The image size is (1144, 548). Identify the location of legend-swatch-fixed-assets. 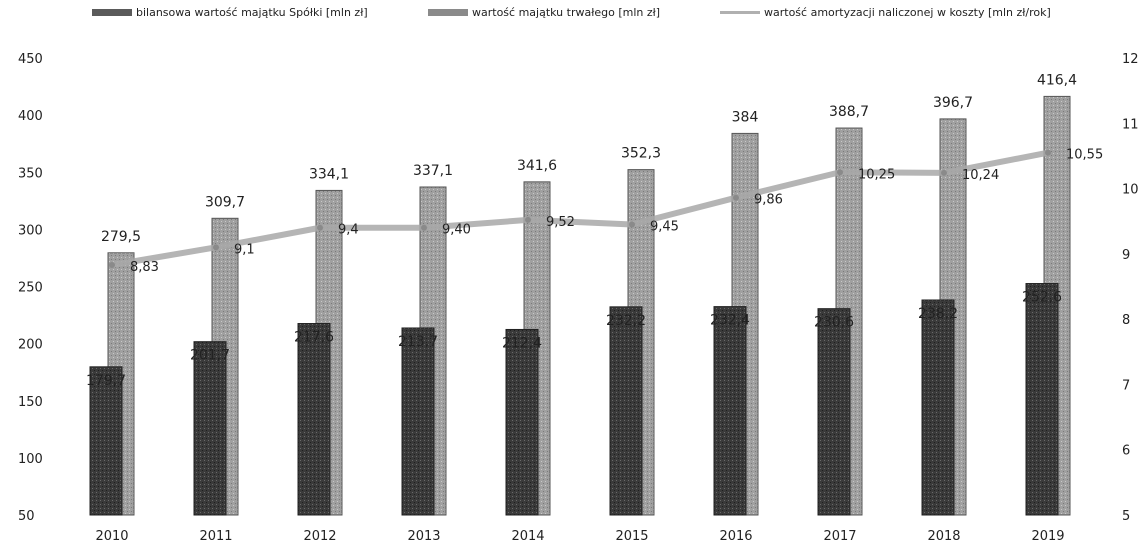
(448, 12).